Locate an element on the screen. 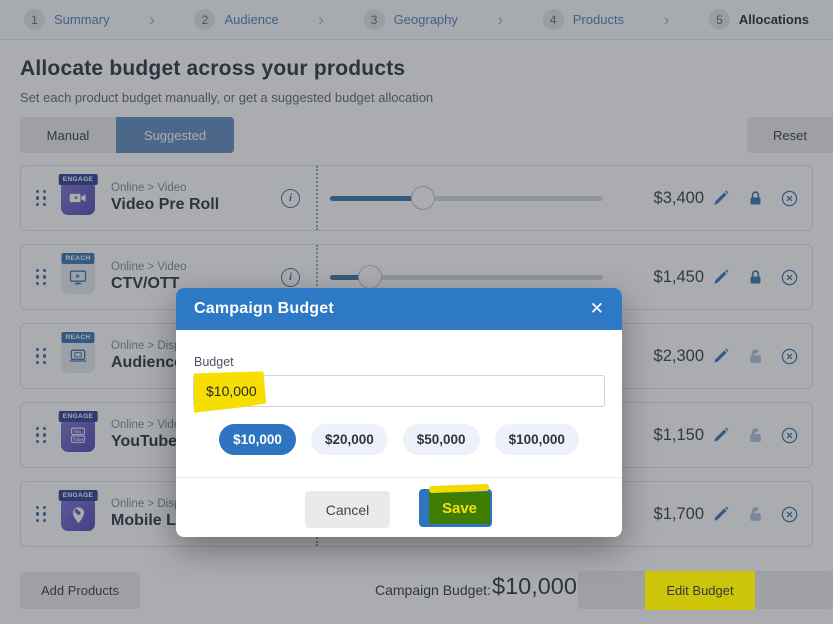 This screenshot has height=624, width=833. location-pin-icon is located at coordinates (78, 514).